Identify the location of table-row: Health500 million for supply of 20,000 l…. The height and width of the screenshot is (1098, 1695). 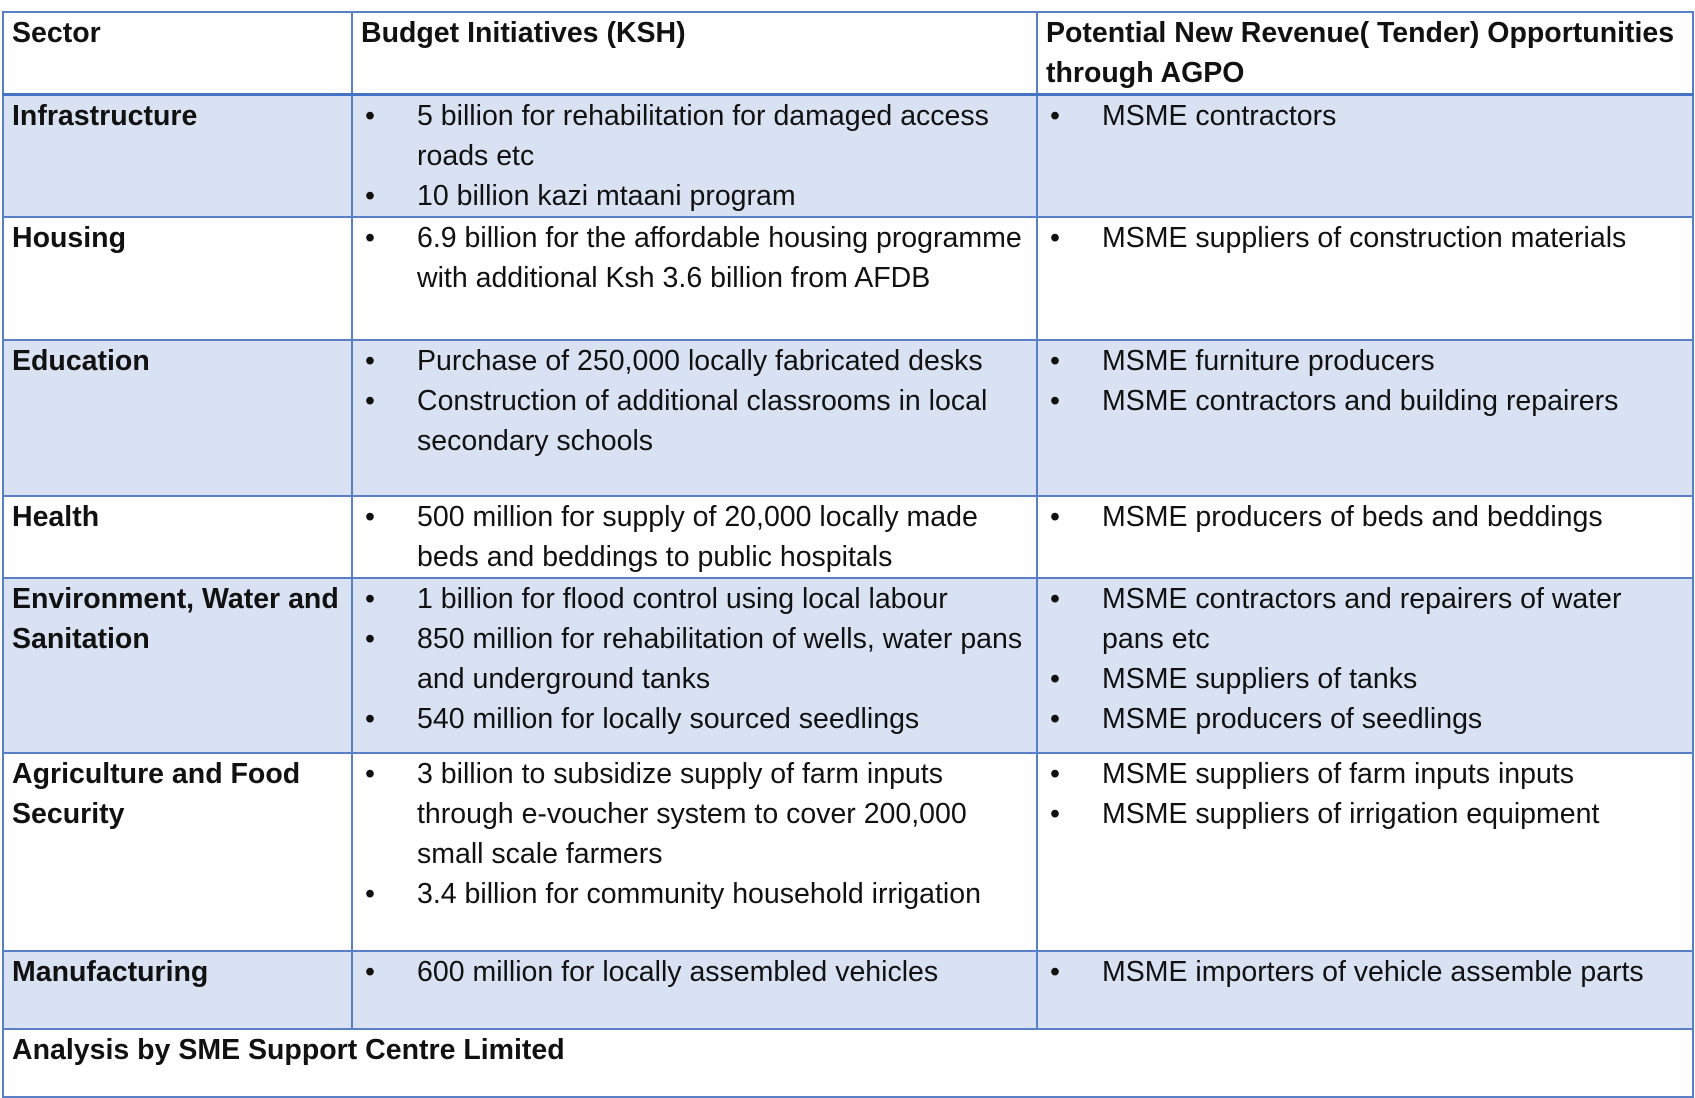
(848, 537).